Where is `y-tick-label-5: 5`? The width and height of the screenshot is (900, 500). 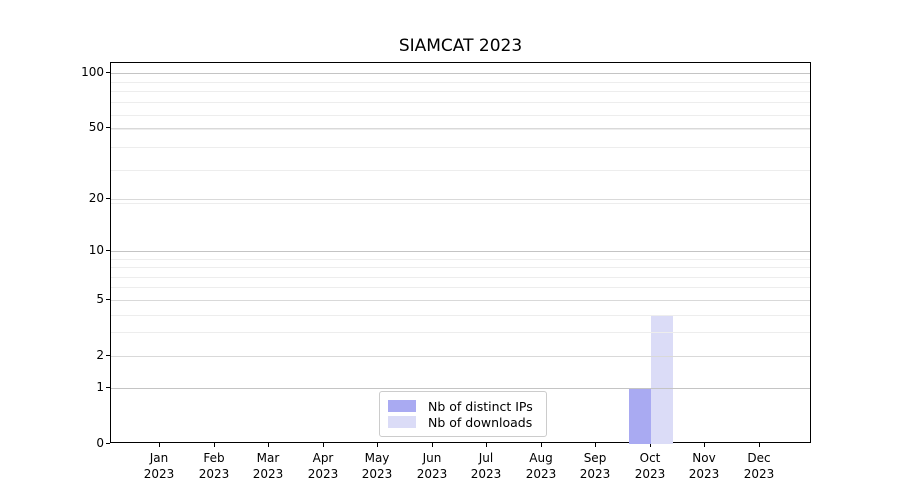 y-tick-label-5: 5 is located at coordinates (100, 299).